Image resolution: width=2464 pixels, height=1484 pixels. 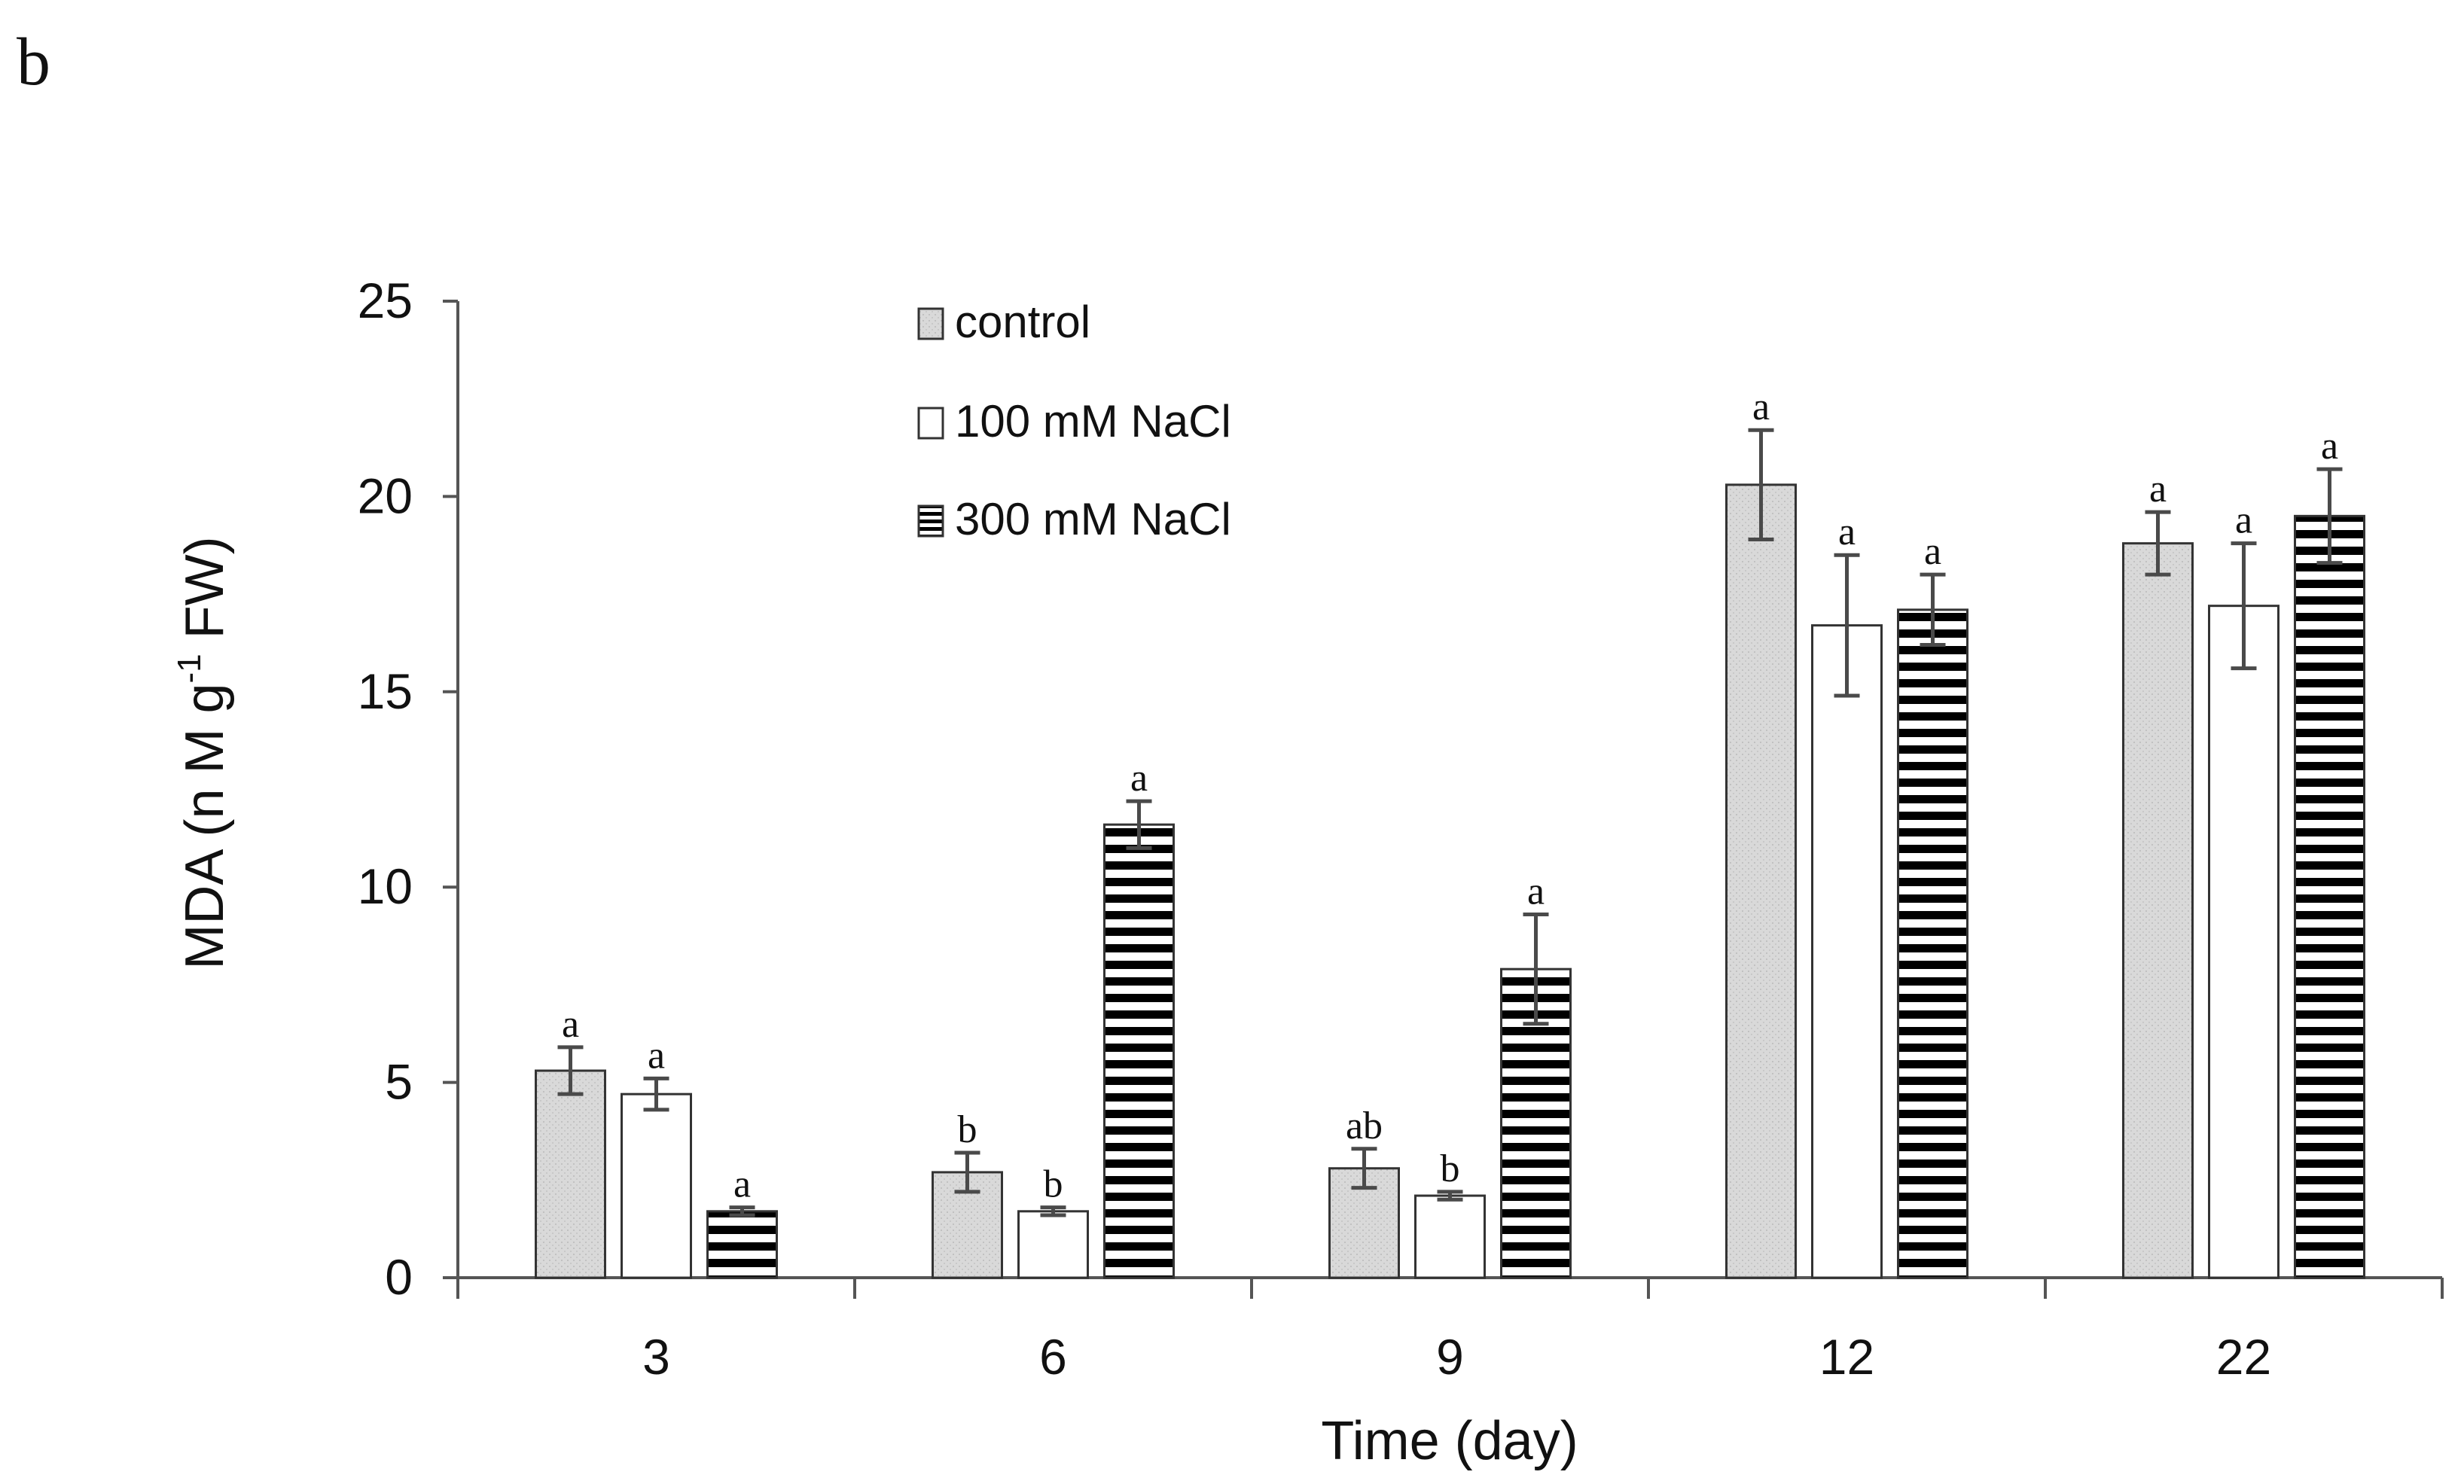 I want to click on legend-swatch-100mm, so click(x=931, y=423).